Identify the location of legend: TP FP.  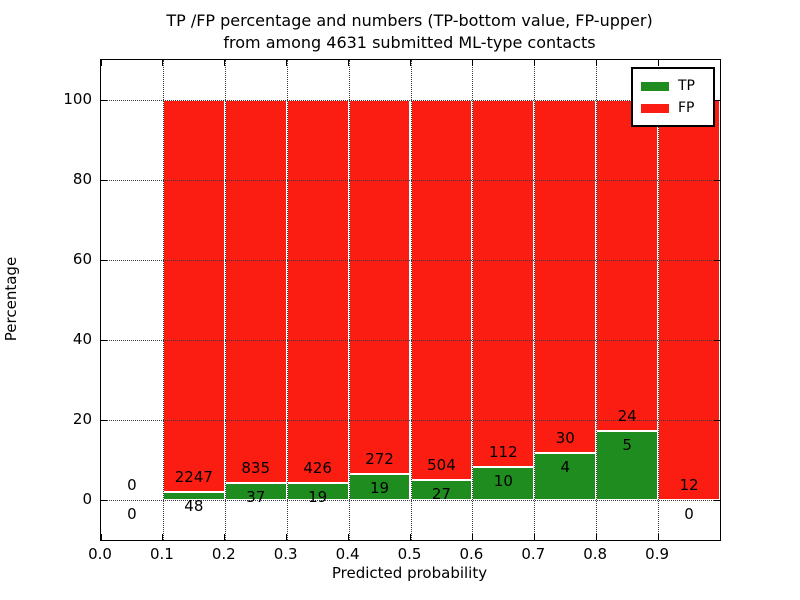
(673, 97).